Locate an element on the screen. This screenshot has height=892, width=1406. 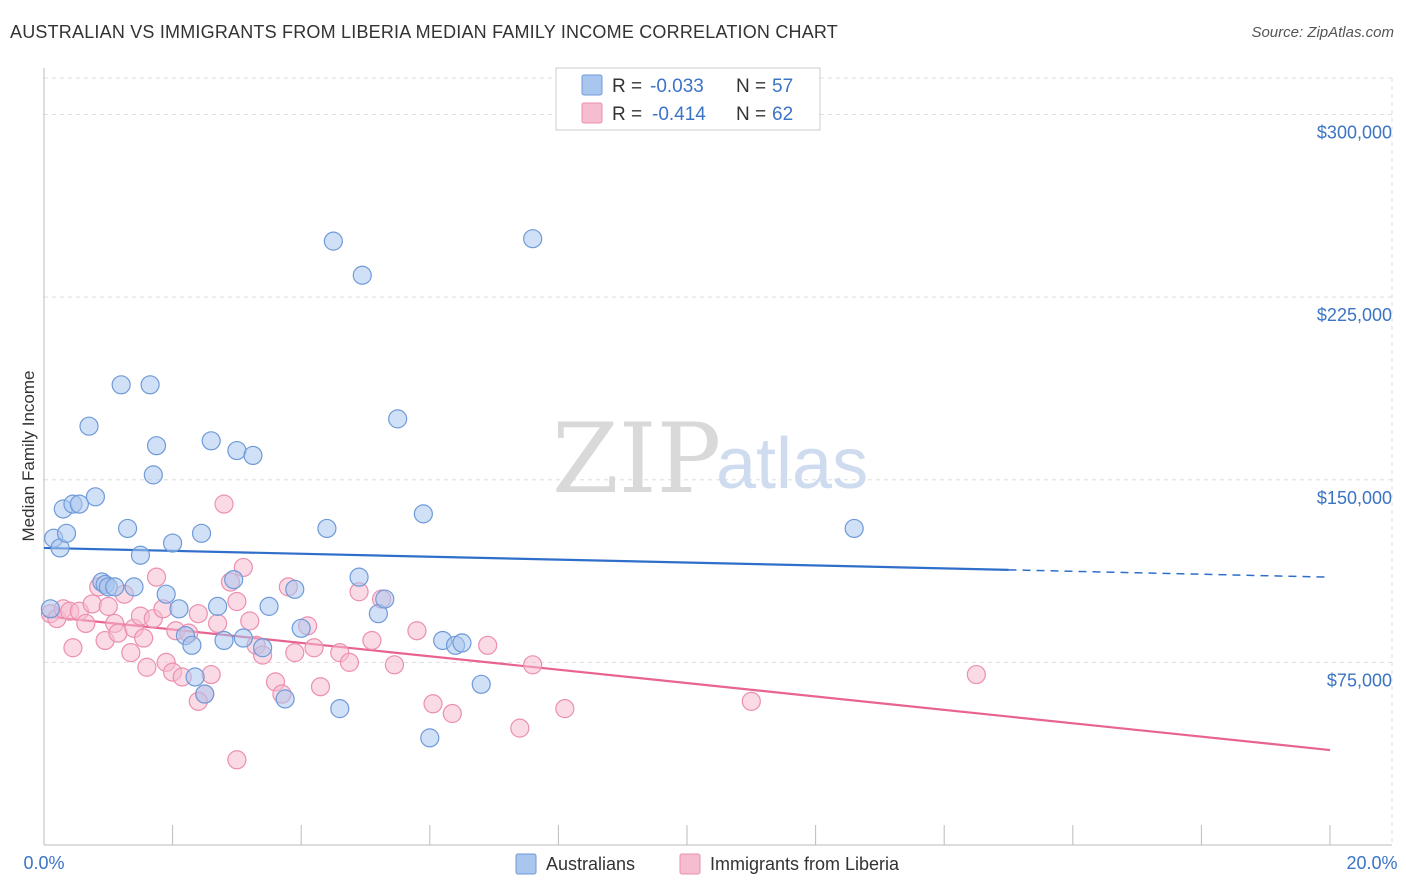
legend-r-value-1: -0.033 is located at coordinates (677, 86).